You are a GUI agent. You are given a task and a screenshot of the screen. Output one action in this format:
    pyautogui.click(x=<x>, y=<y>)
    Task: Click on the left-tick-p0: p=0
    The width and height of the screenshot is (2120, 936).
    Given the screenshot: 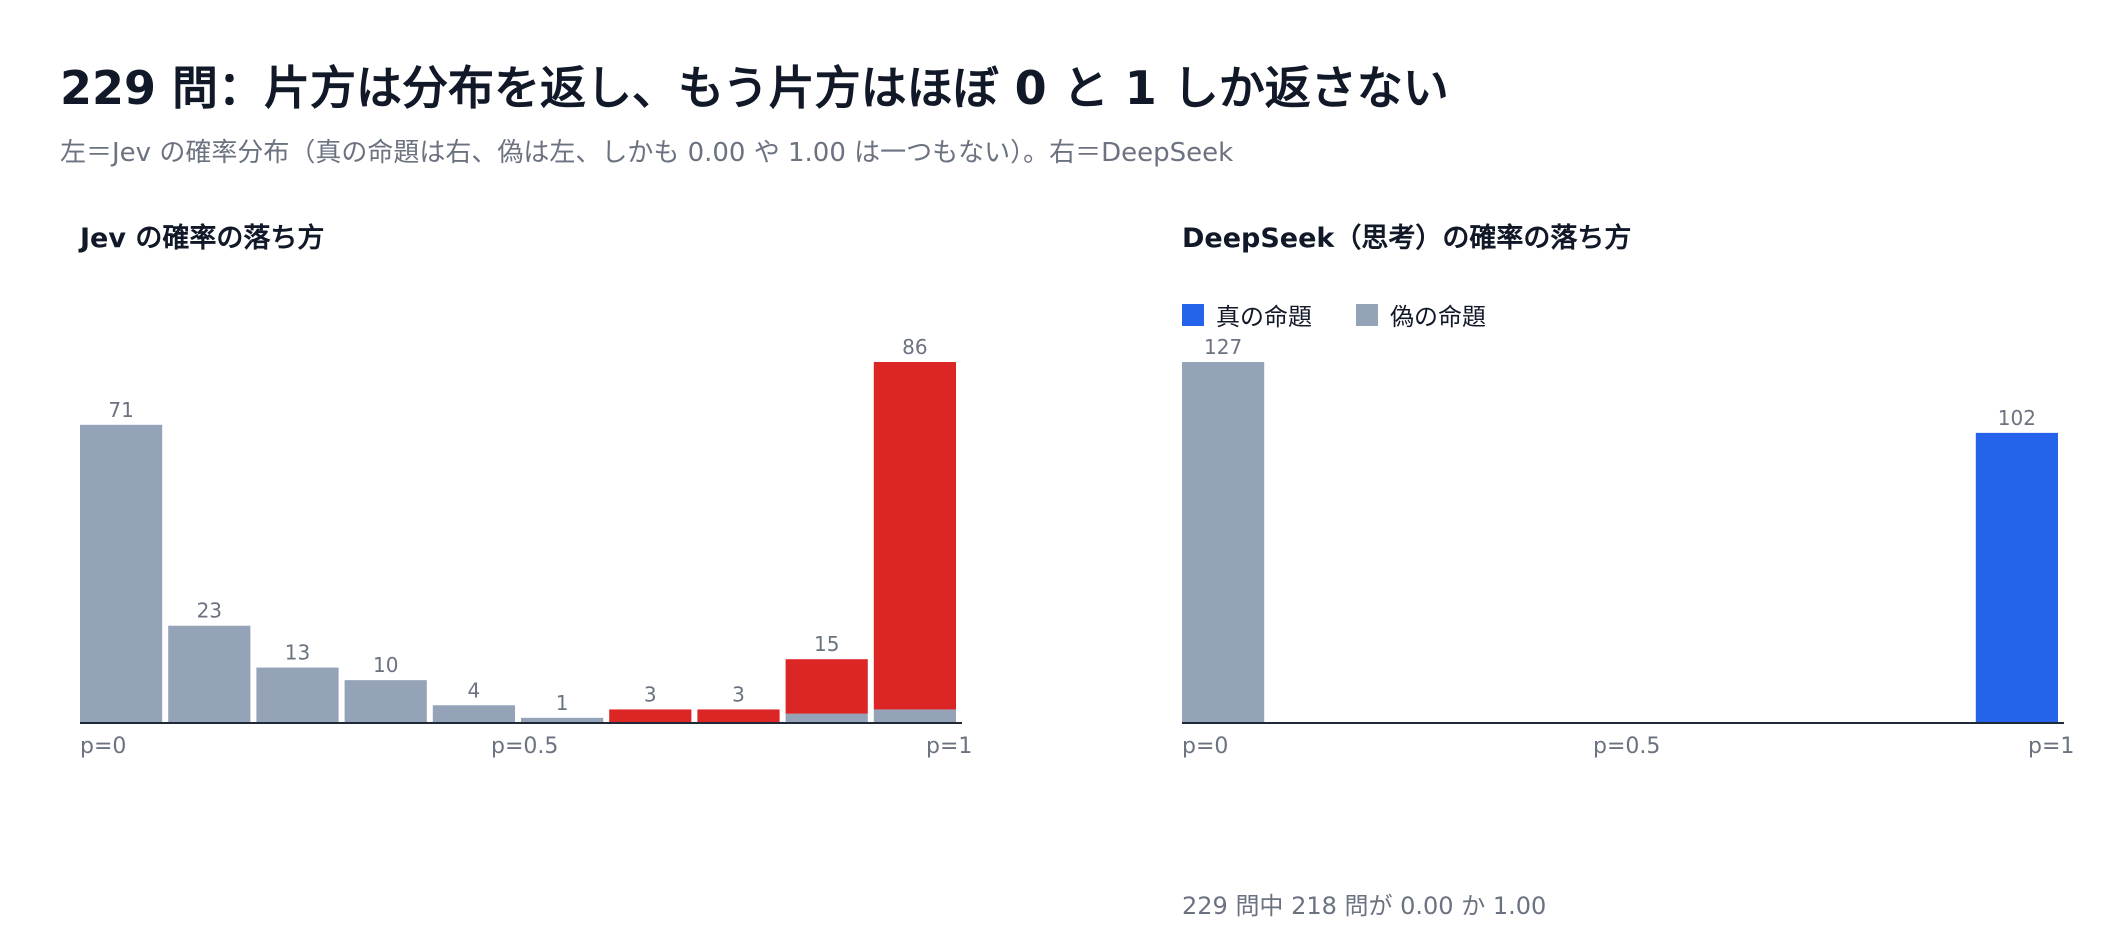 What is the action you would take?
    pyautogui.click(x=103, y=746)
    